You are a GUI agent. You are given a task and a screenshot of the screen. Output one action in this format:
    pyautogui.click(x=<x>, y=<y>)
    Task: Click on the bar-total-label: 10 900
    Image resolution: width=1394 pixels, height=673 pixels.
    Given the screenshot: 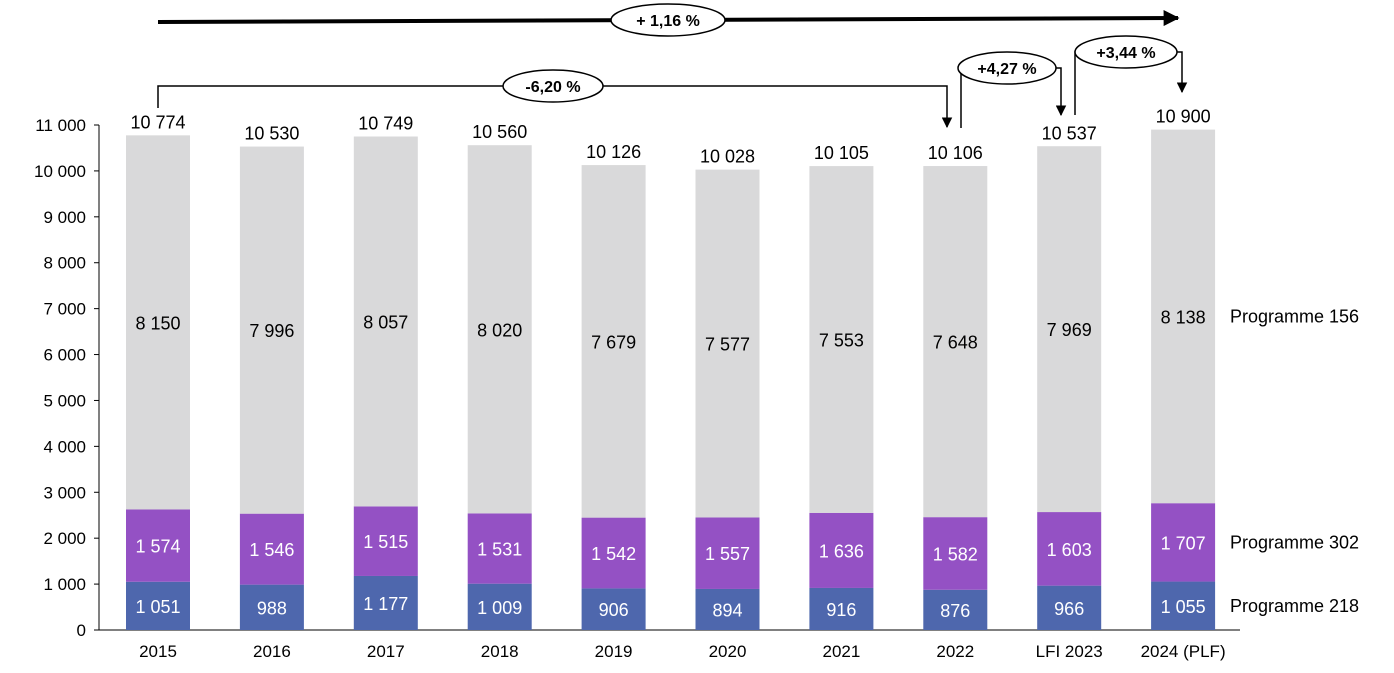 What is the action you would take?
    pyautogui.click(x=1183, y=117)
    